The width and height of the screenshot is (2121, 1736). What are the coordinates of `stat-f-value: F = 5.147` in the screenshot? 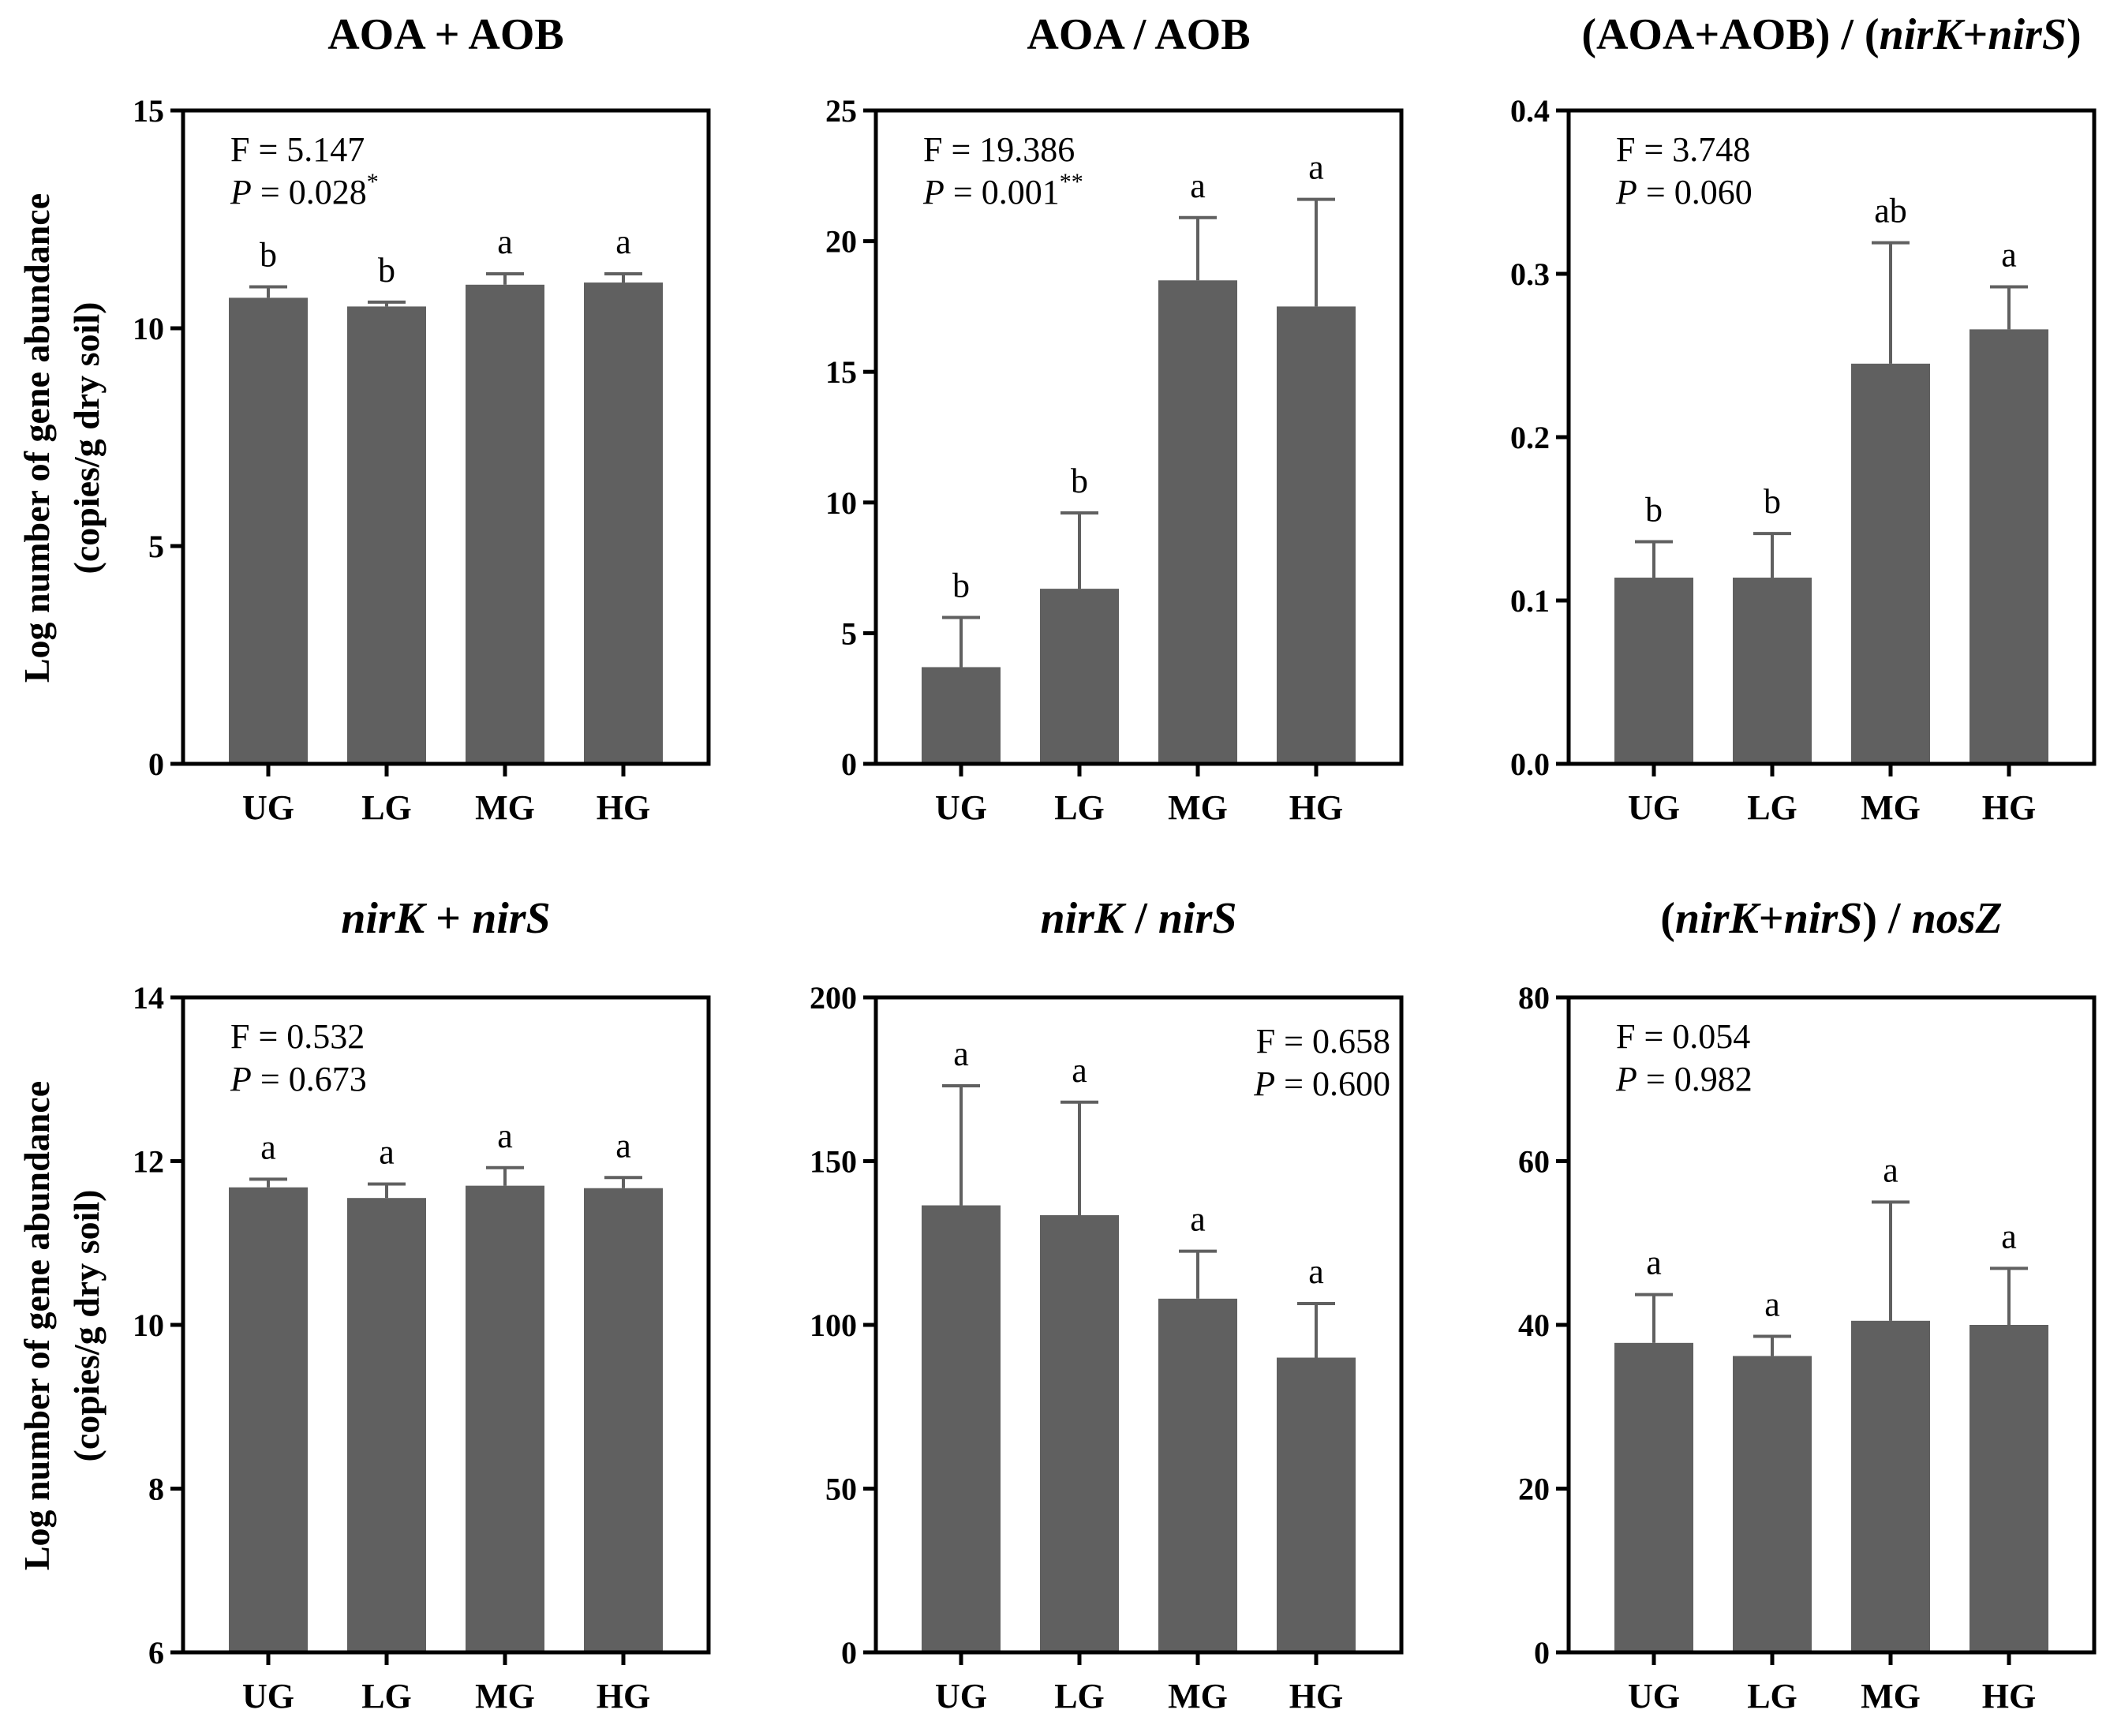 It's located at (297, 149).